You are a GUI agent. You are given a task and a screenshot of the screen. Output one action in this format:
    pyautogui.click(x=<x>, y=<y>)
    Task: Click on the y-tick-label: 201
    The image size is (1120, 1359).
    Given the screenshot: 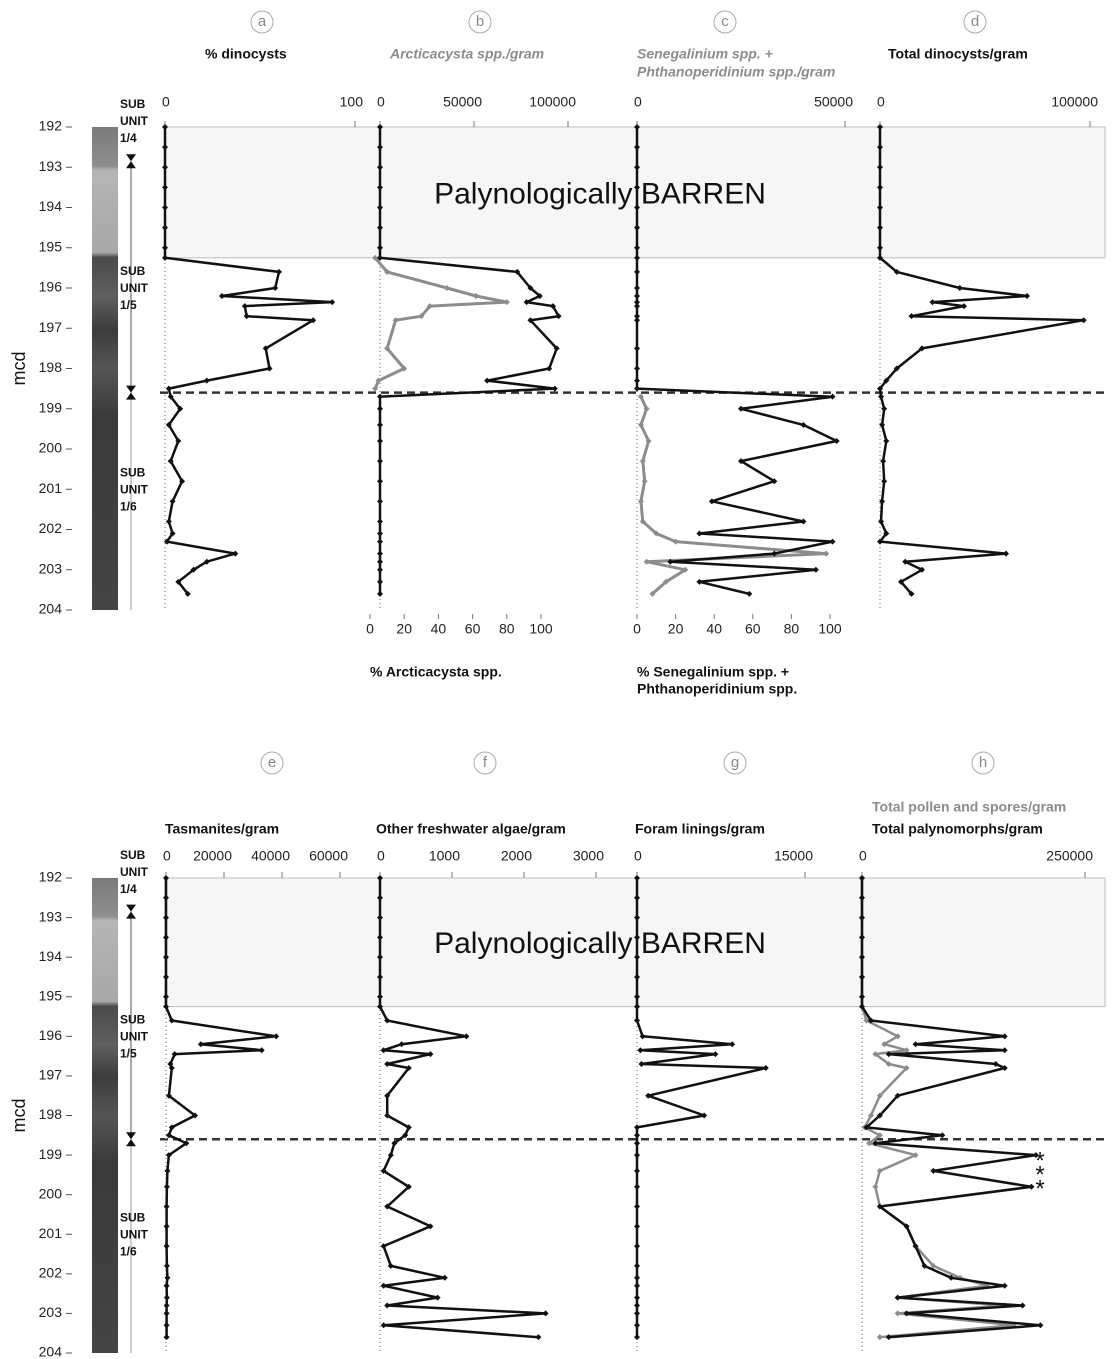 What is the action you would take?
    pyautogui.click(x=51, y=488)
    